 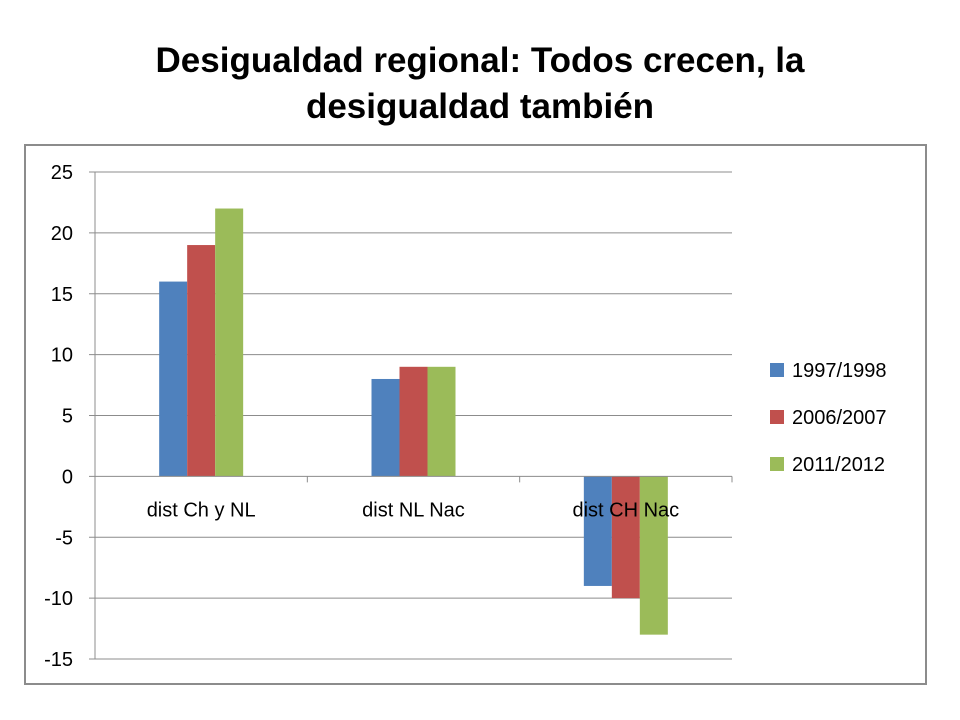 I want to click on y-tick-label: 5, so click(x=67, y=417).